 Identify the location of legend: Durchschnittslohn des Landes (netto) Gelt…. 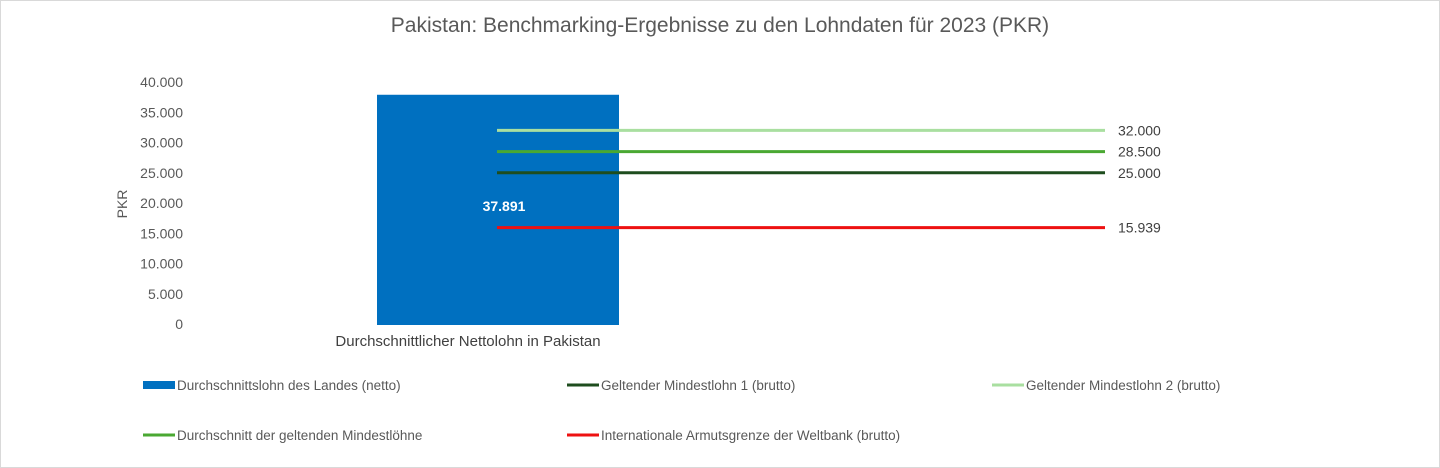
(681, 410).